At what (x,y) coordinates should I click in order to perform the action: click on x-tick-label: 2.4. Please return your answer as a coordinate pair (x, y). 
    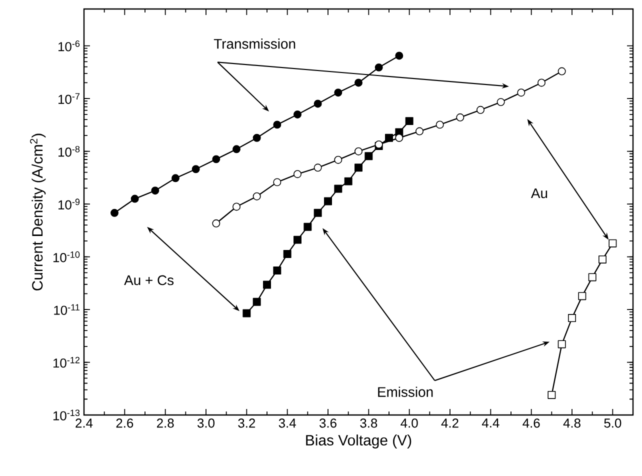
    Looking at the image, I should click on (84, 423).